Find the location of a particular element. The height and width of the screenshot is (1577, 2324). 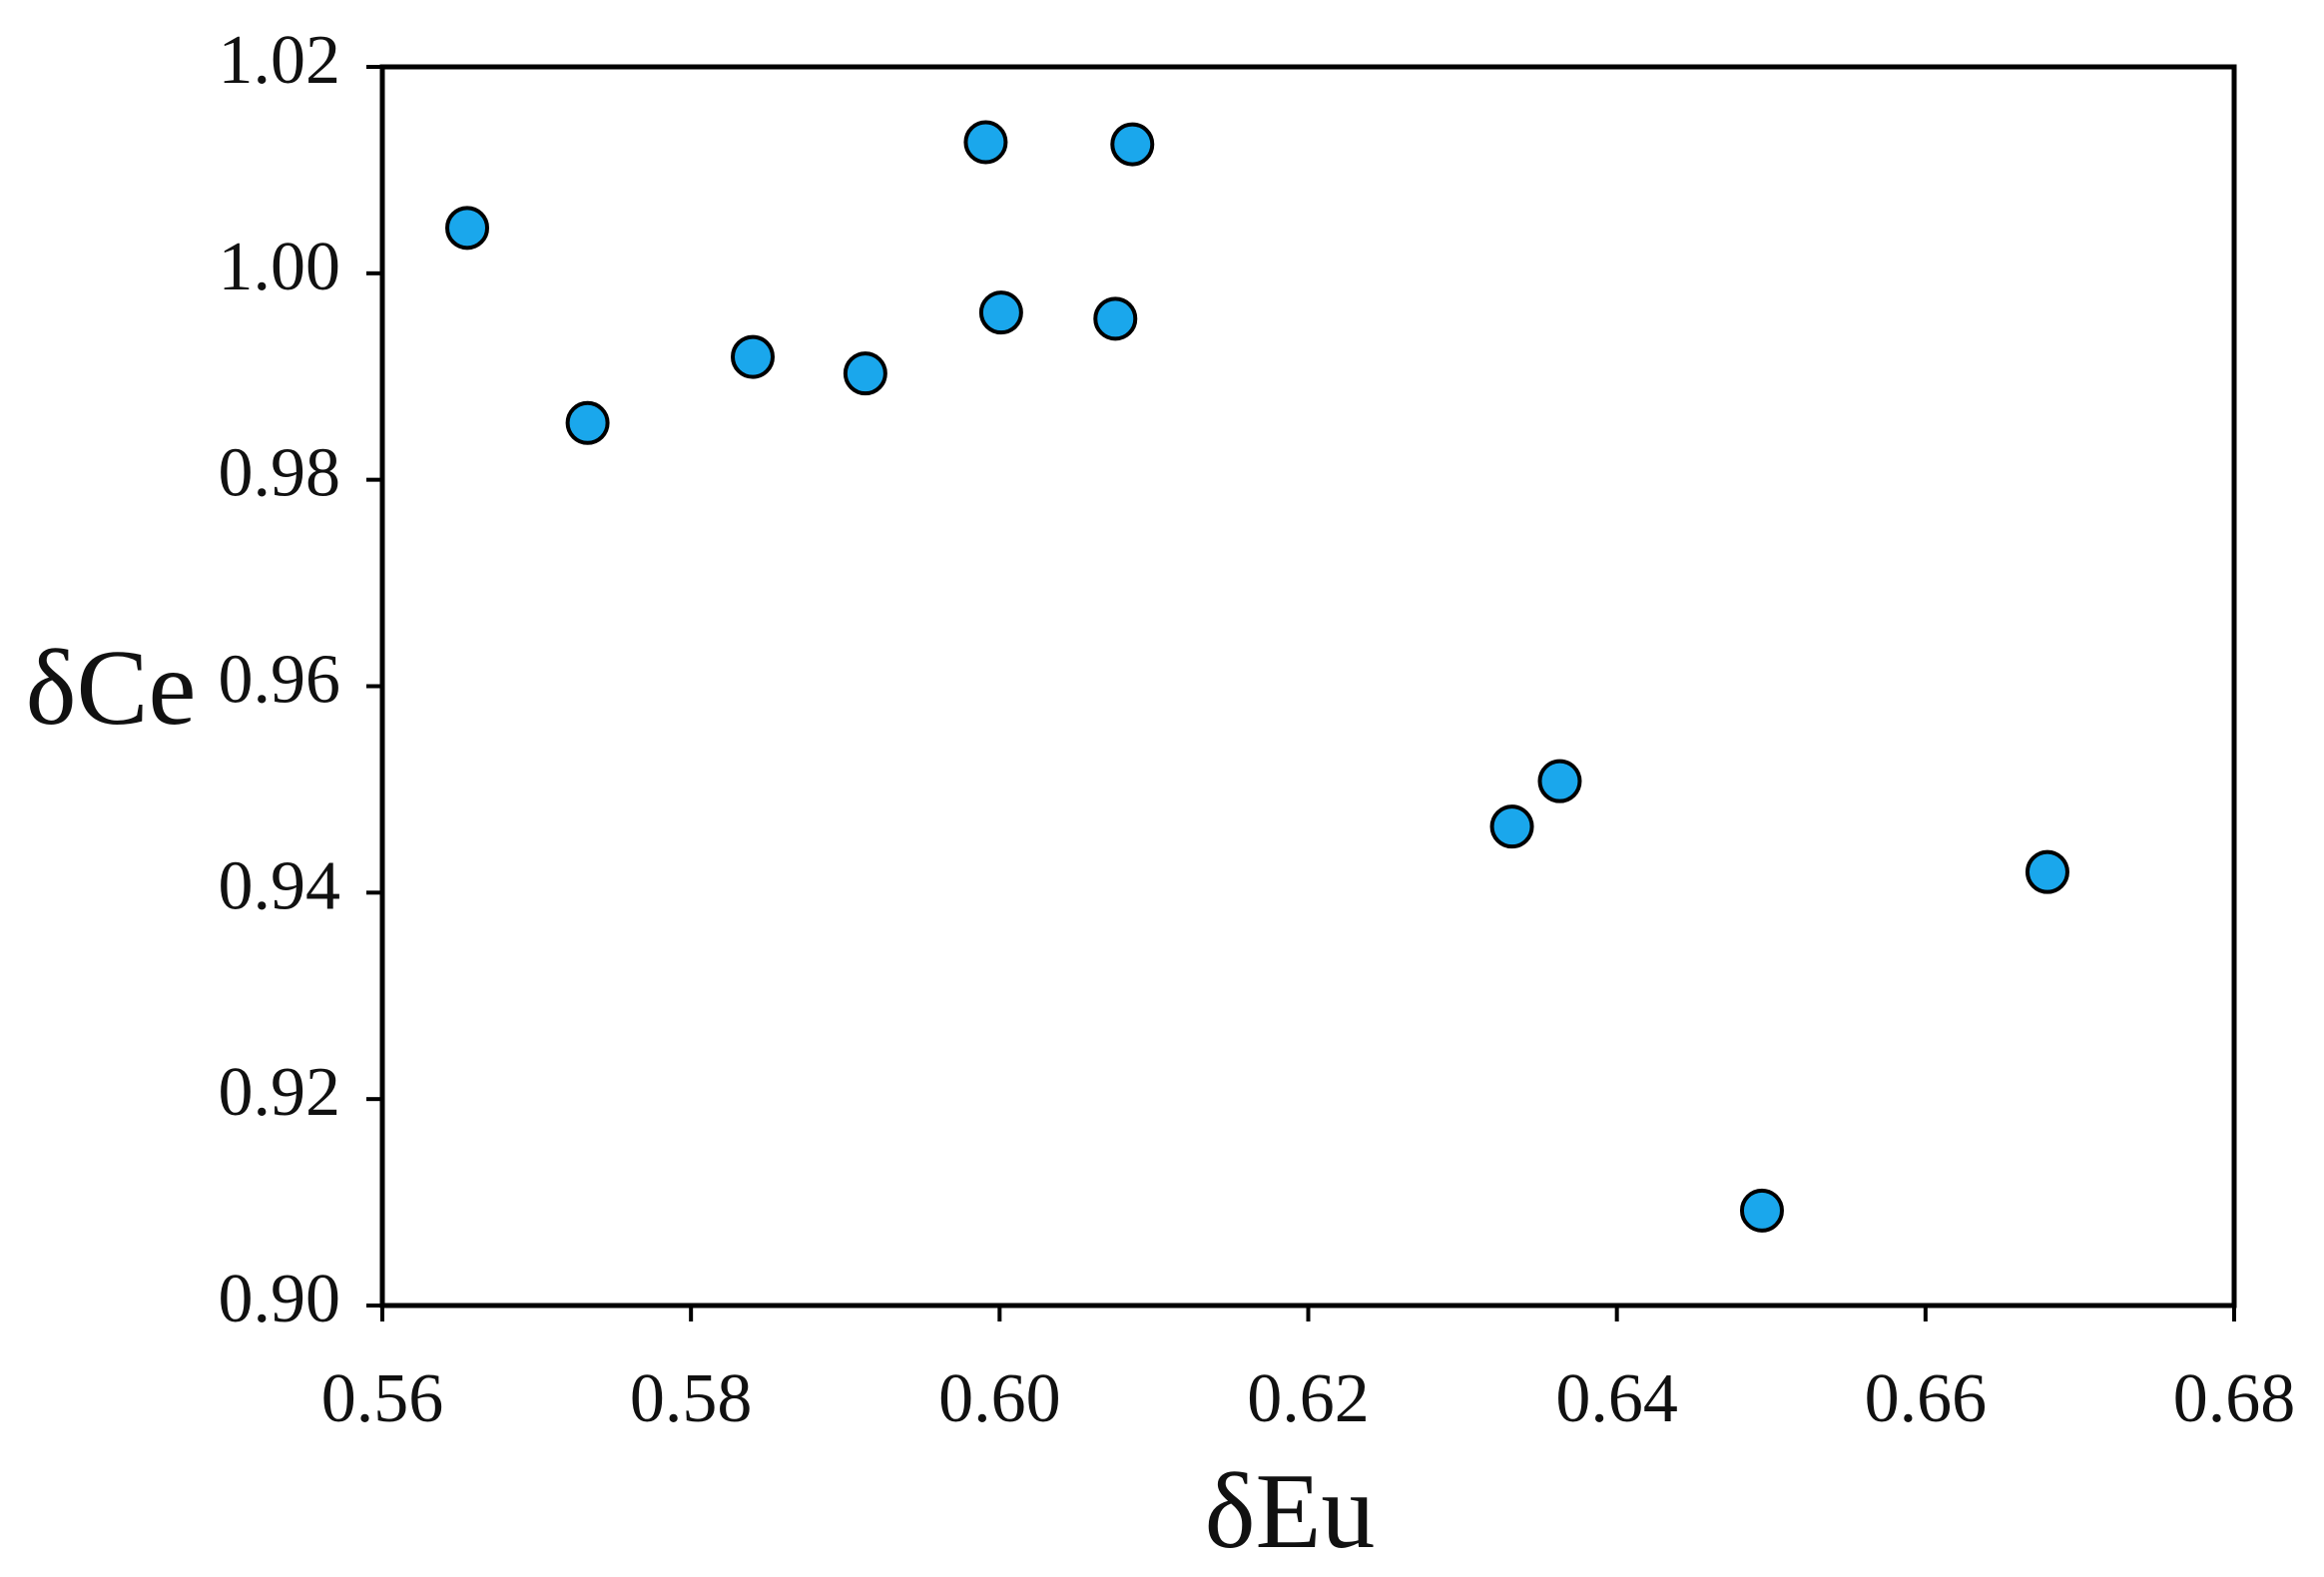

x-tick-label: 0.56 is located at coordinates (383, 1398).